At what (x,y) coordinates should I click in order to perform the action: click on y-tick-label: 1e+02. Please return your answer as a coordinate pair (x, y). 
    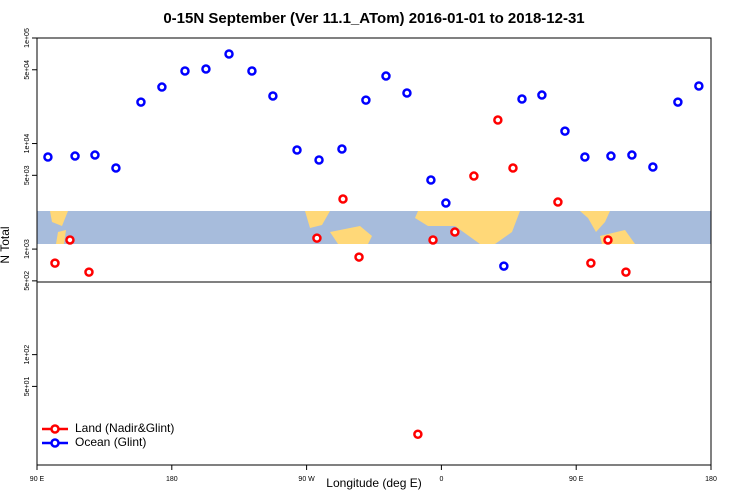
    Looking at the image, I should click on (27, 355).